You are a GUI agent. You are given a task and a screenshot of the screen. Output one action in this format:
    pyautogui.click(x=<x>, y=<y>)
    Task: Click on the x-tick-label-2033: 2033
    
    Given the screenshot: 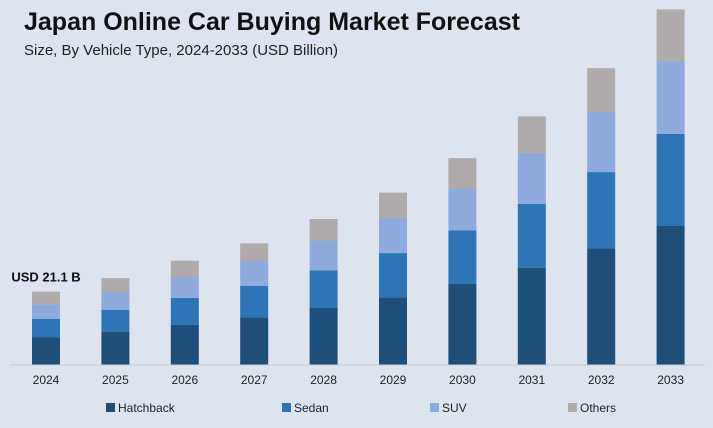 What is the action you would take?
    pyautogui.click(x=670, y=380)
    